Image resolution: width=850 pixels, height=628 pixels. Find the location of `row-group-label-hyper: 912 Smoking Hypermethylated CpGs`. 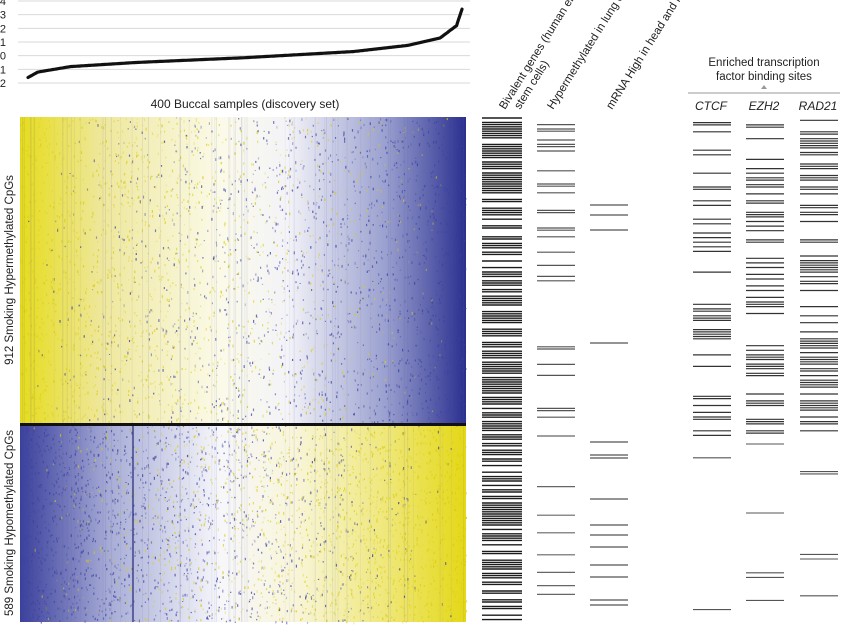

row-group-label-hyper: 912 Smoking Hypermethylated CpGs is located at coordinates (10, 270).